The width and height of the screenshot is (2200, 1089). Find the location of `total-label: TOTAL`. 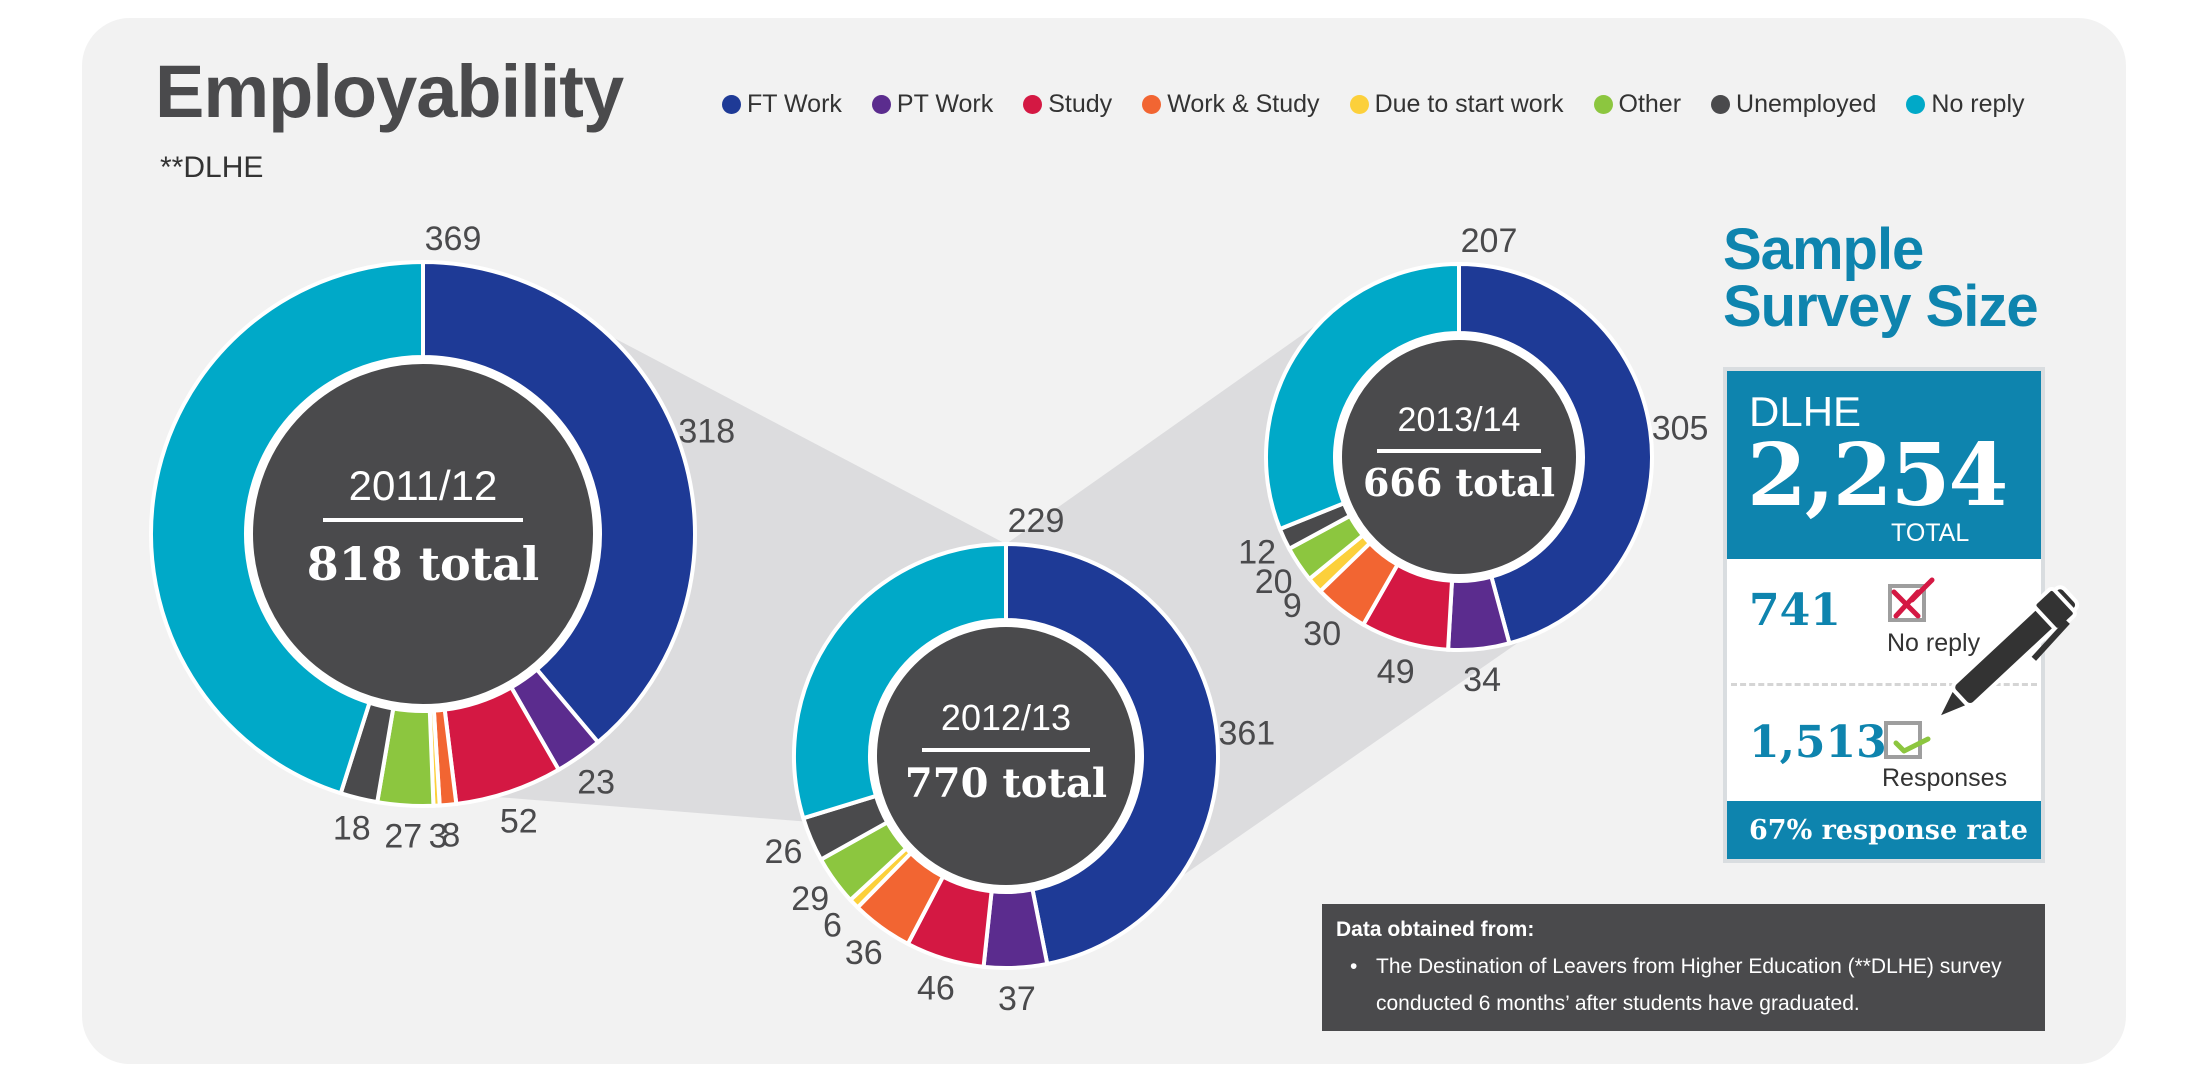

total-label: TOTAL is located at coordinates (1930, 533).